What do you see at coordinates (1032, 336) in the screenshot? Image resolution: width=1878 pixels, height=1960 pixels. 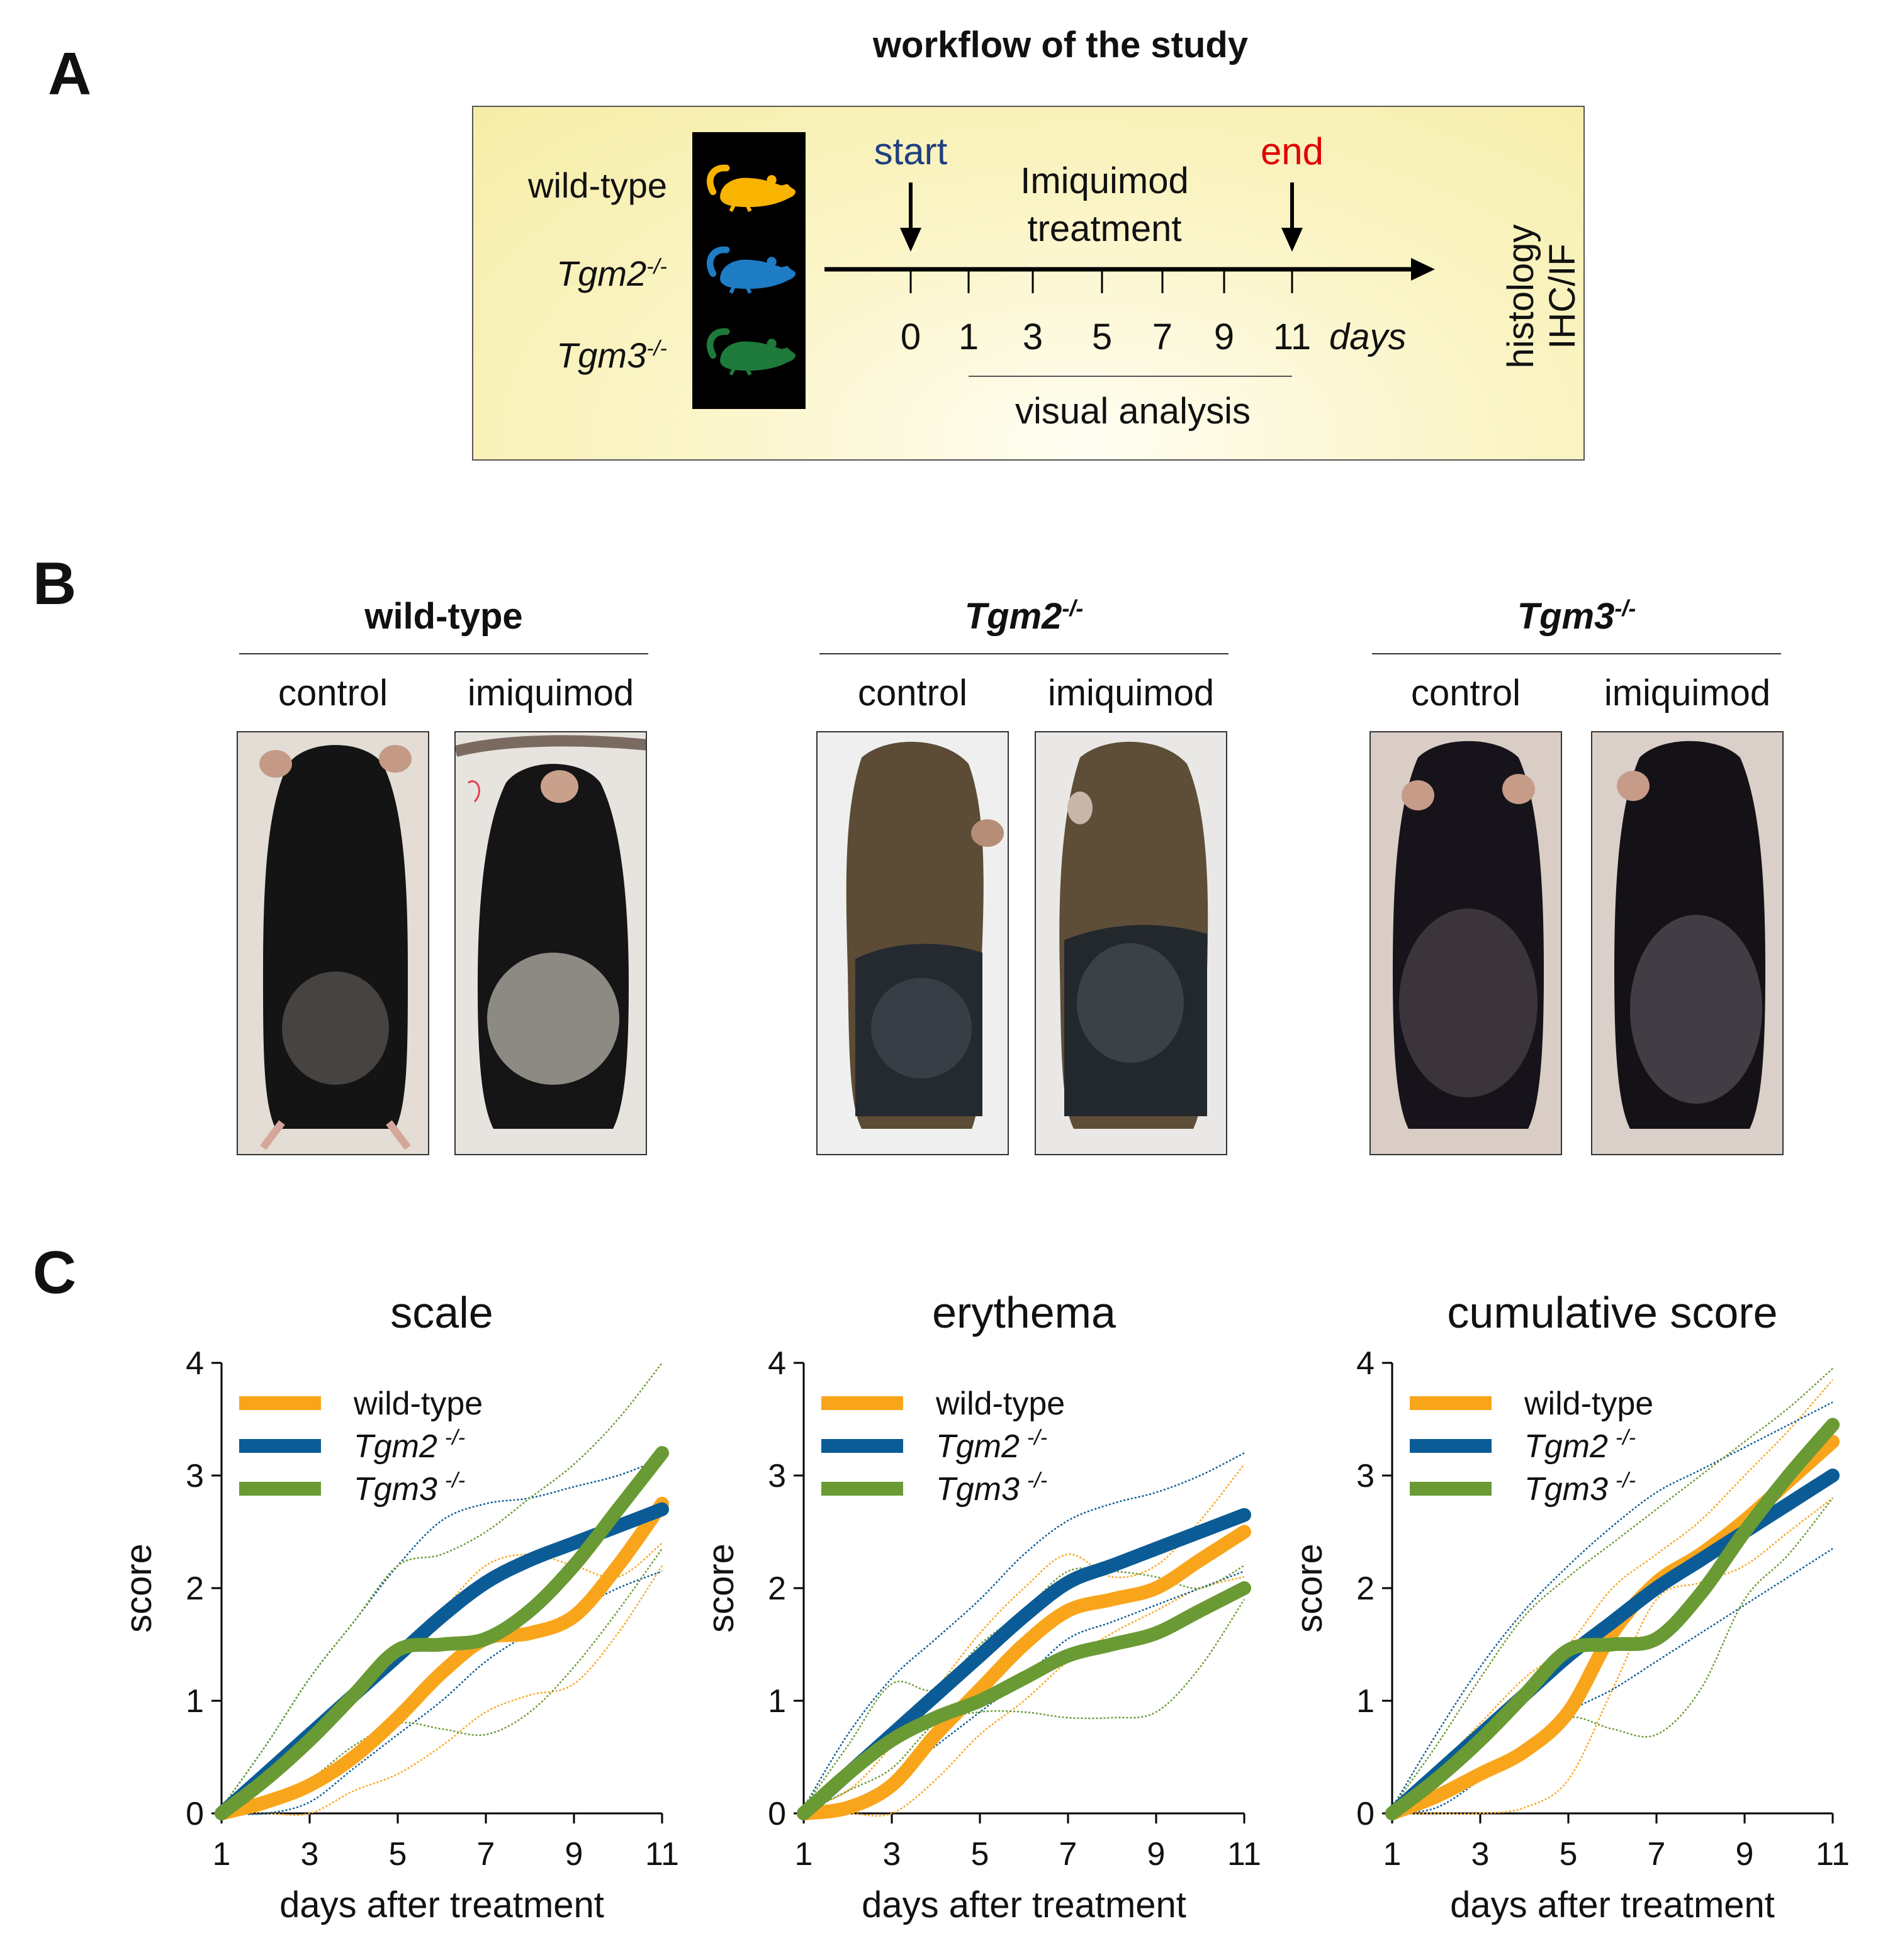 I see `day-label-3: 3` at bounding box center [1032, 336].